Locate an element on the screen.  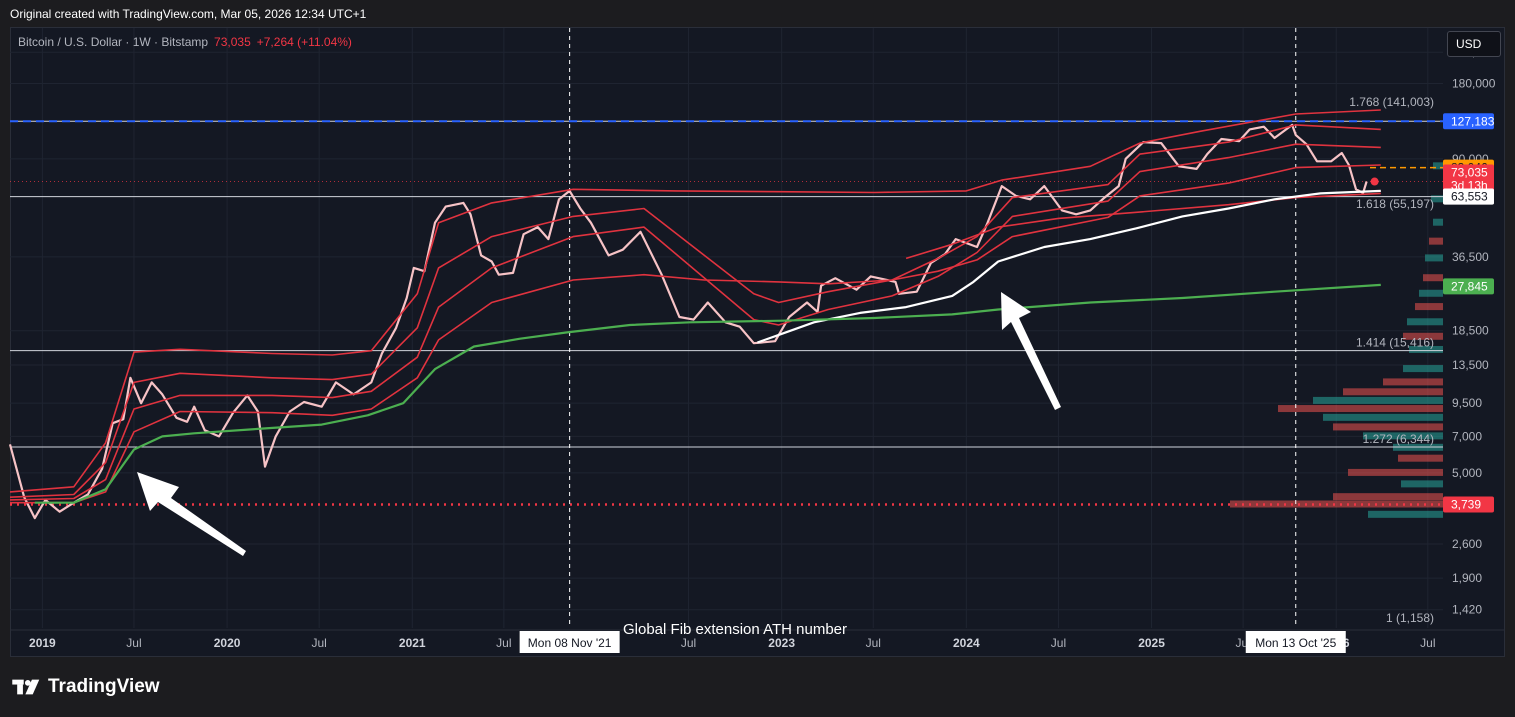
fib-level-label: 1.272 (6,344) is located at coordinates (1398, 439).